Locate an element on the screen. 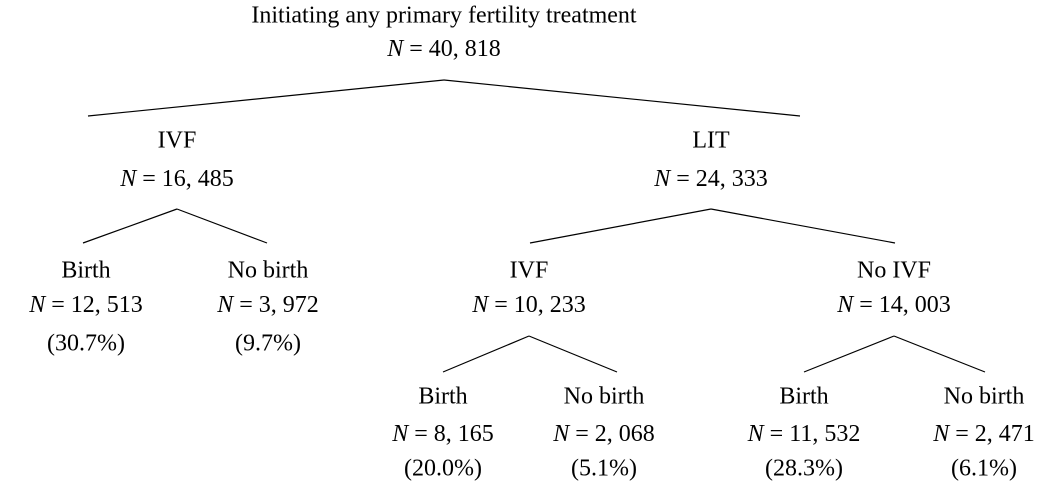  count-value: 14, 003 is located at coordinates (915, 305).